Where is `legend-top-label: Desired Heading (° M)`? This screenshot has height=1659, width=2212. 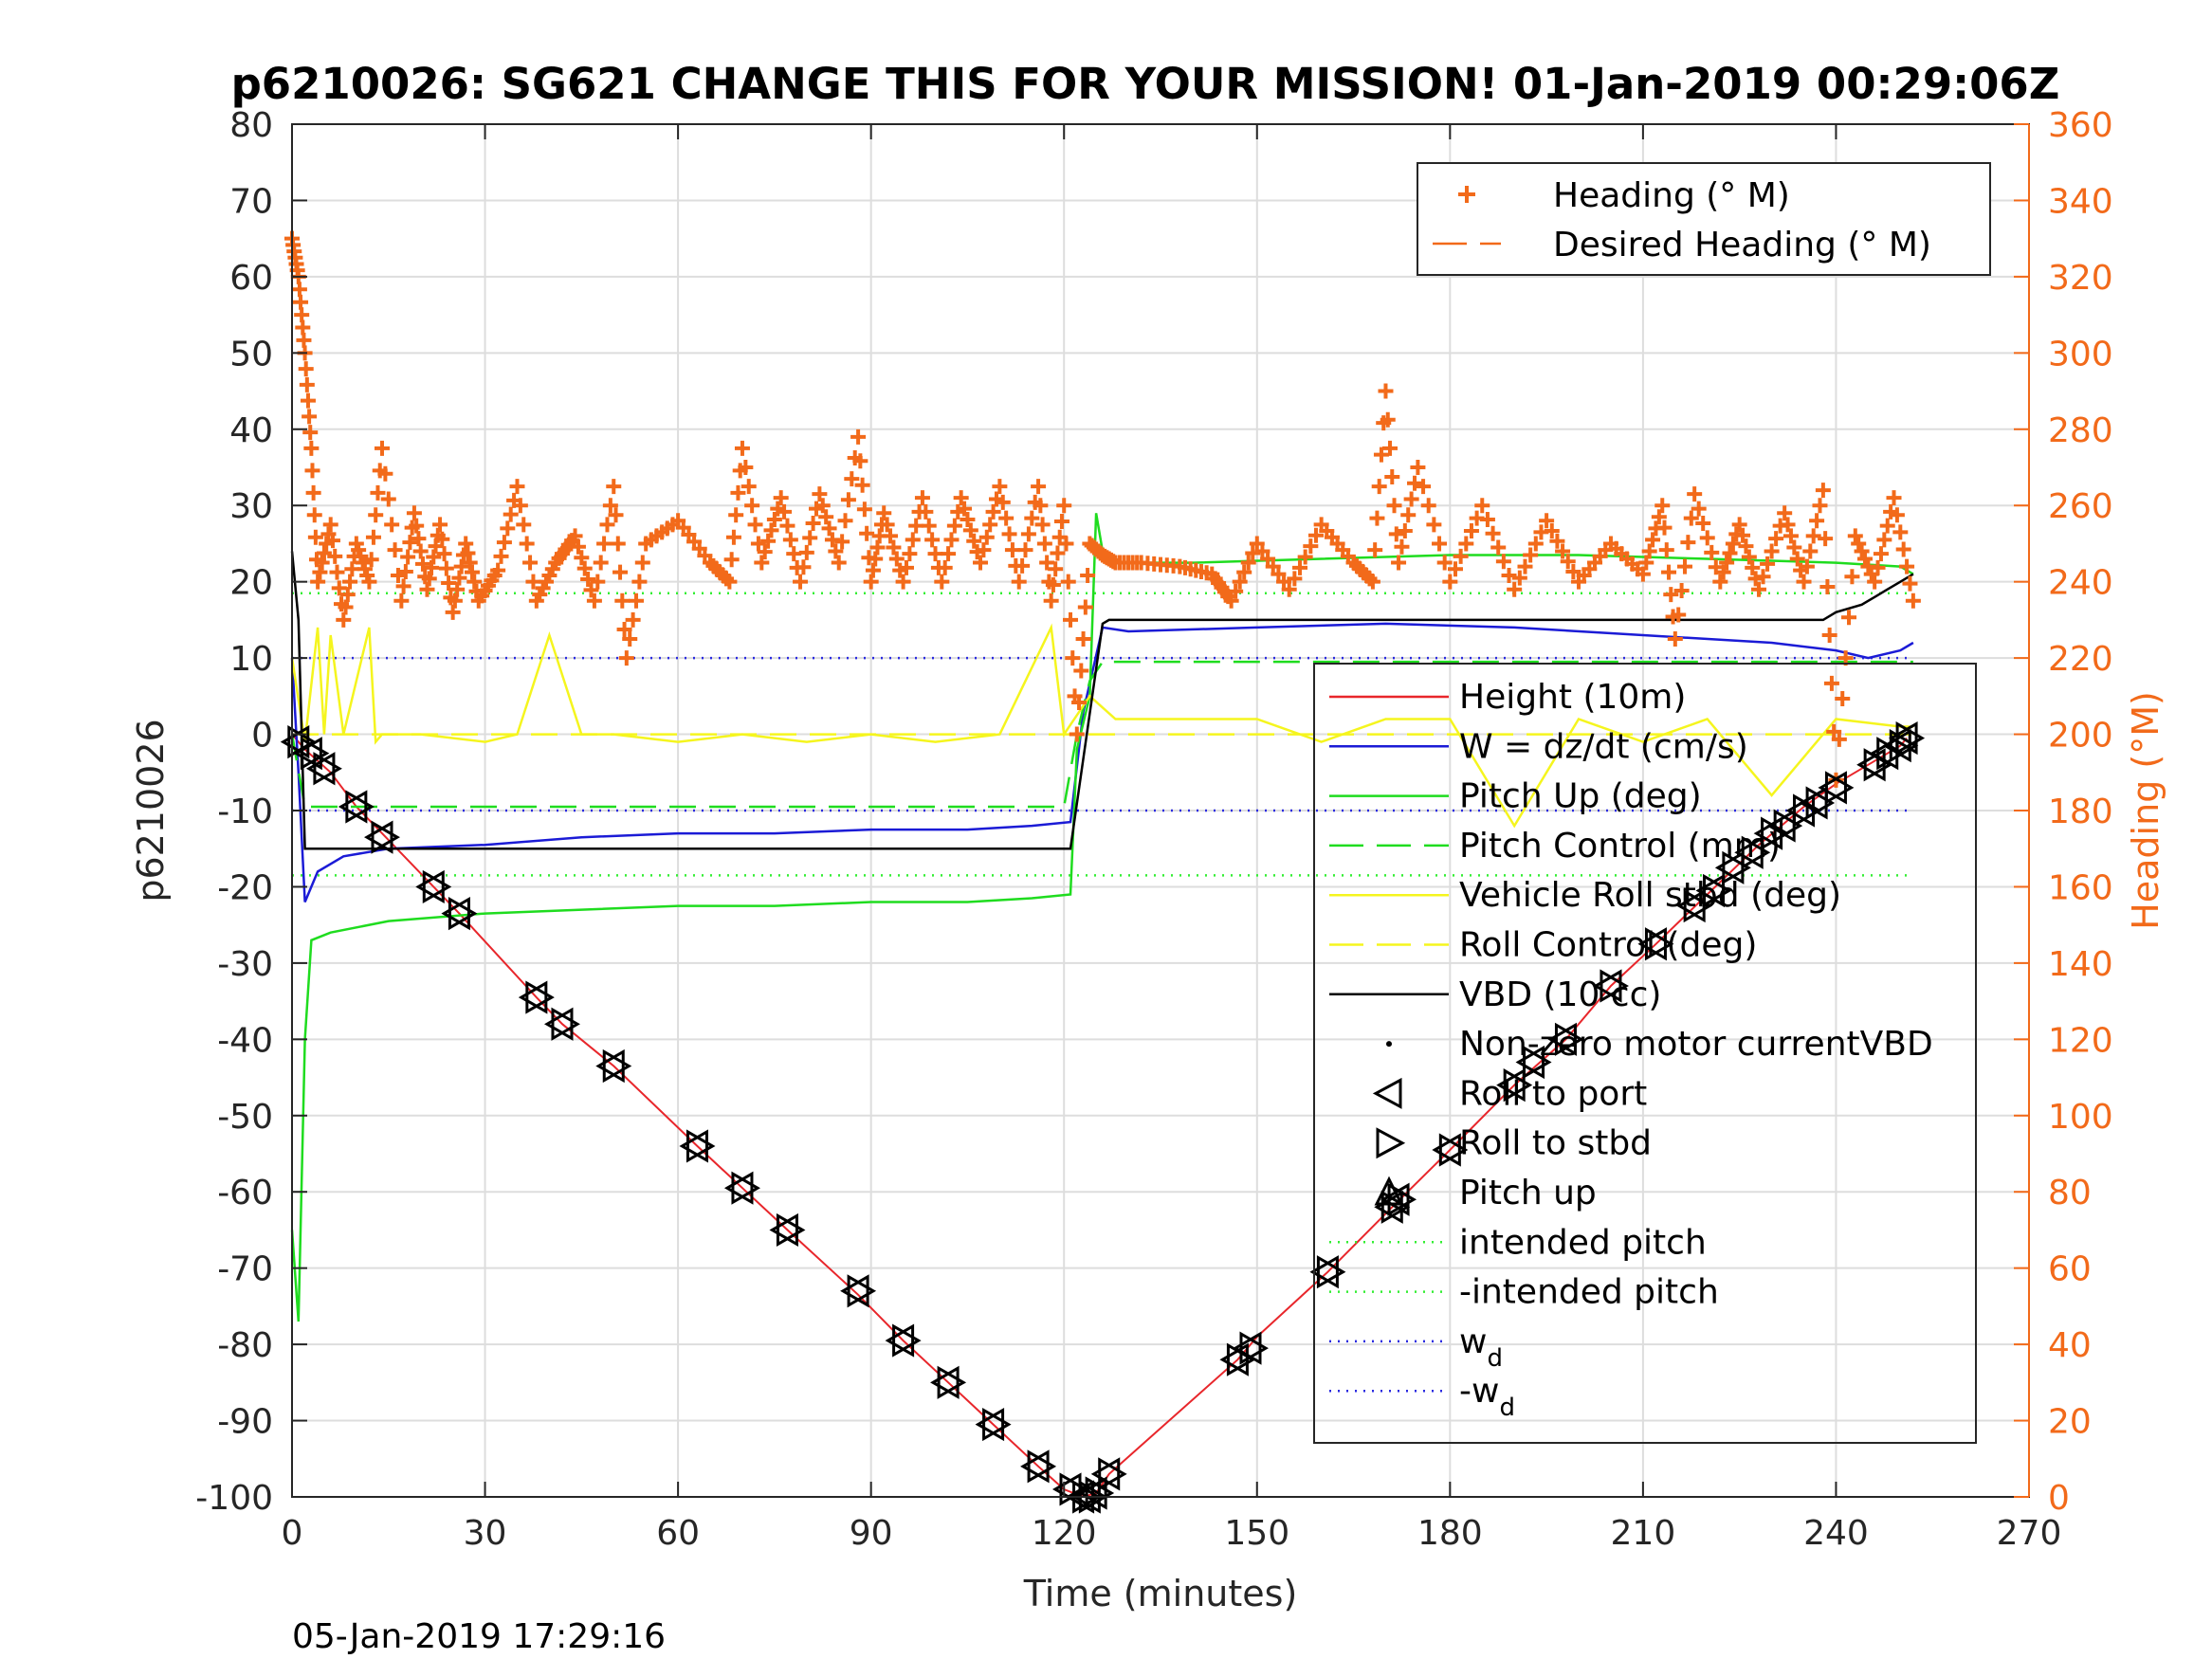
legend-top-label: Desired Heading (° M) is located at coordinates (1742, 245).